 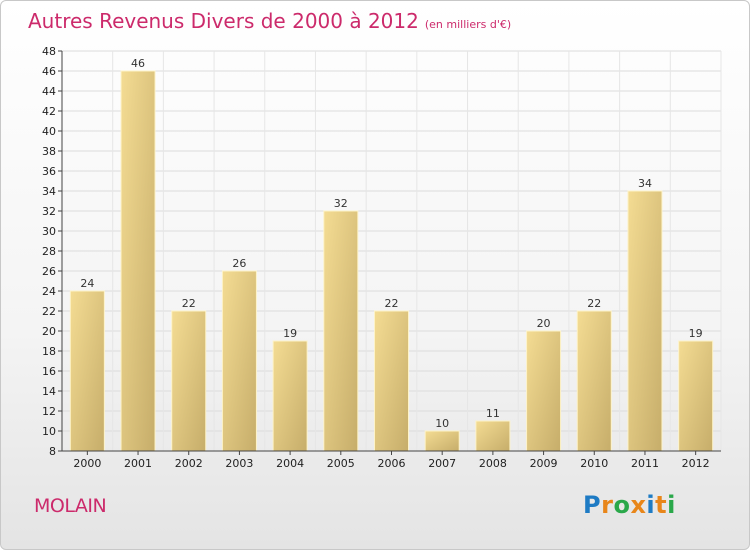 I want to click on y-tick-label: 12, so click(x=49, y=411).